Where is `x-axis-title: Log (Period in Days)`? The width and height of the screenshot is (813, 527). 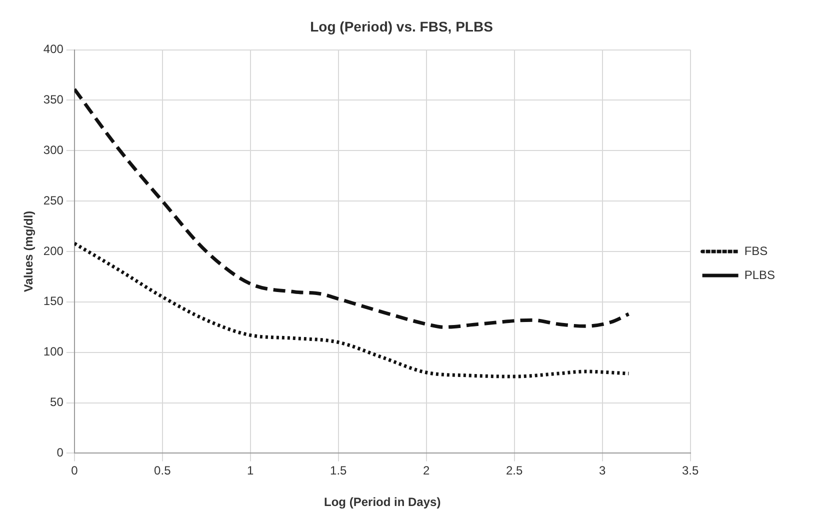
x-axis-title: Log (Period in Days) is located at coordinates (382, 502).